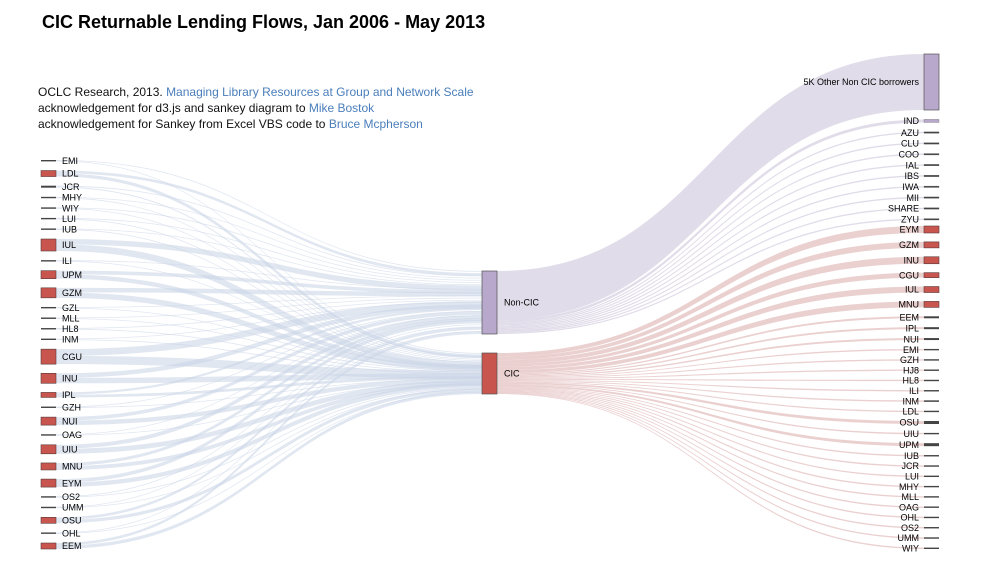 The width and height of the screenshot is (1003, 565). I want to click on source-node-hl8, so click(48, 329).